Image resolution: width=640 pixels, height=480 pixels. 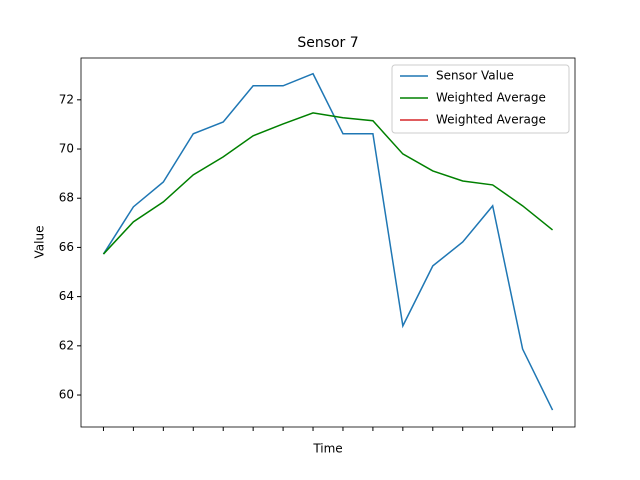 What do you see at coordinates (66, 345) in the screenshot?
I see `y-tick-label: 62` at bounding box center [66, 345].